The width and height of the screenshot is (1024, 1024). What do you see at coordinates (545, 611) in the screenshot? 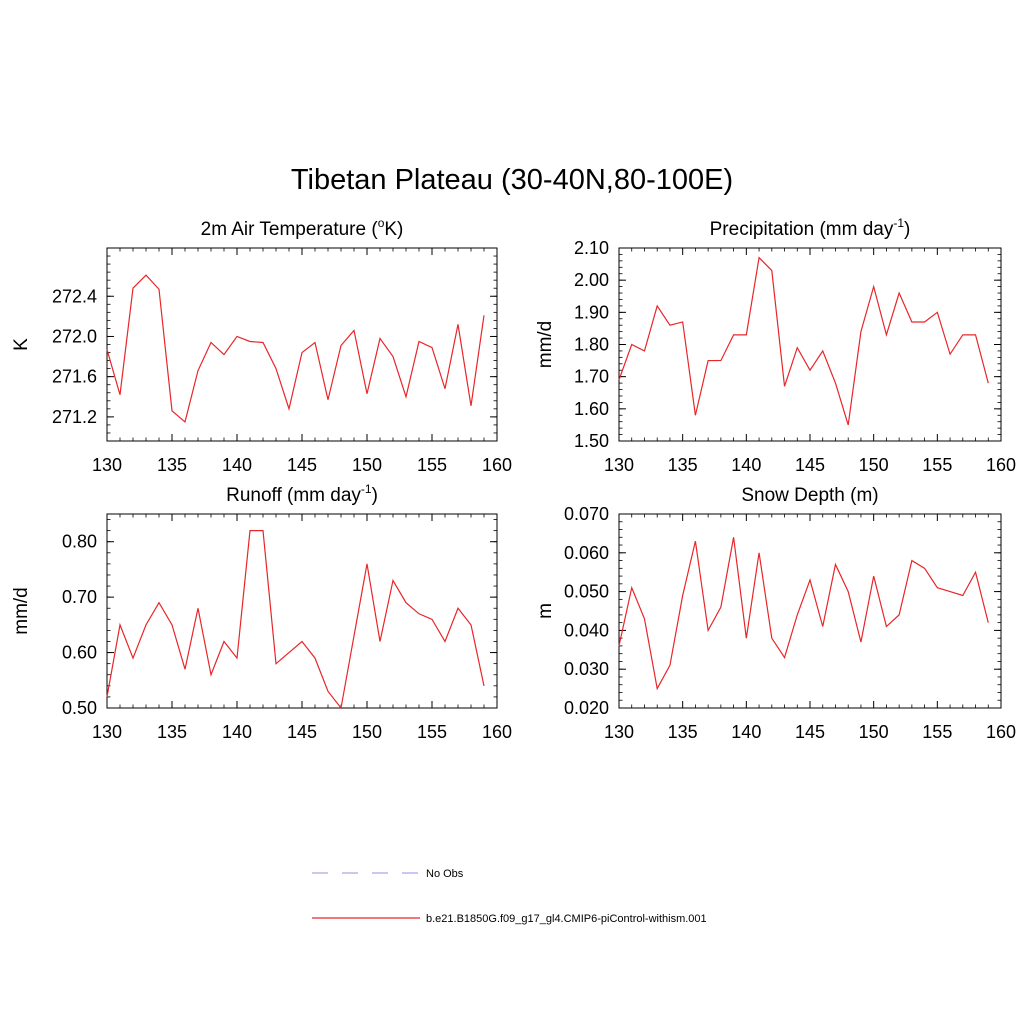
I see `y-axis-label: m` at bounding box center [545, 611].